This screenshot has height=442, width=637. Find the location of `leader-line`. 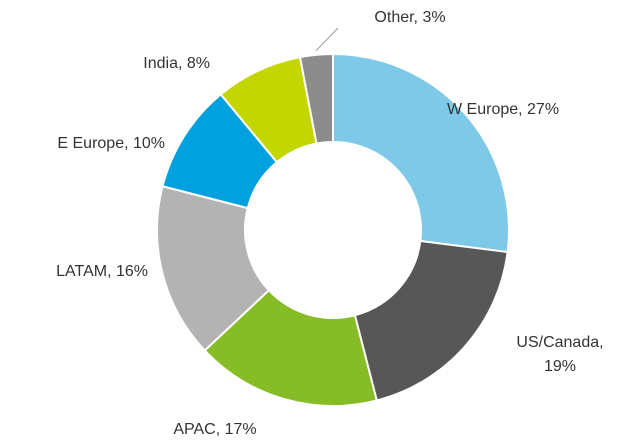

leader-line is located at coordinates (327, 39).